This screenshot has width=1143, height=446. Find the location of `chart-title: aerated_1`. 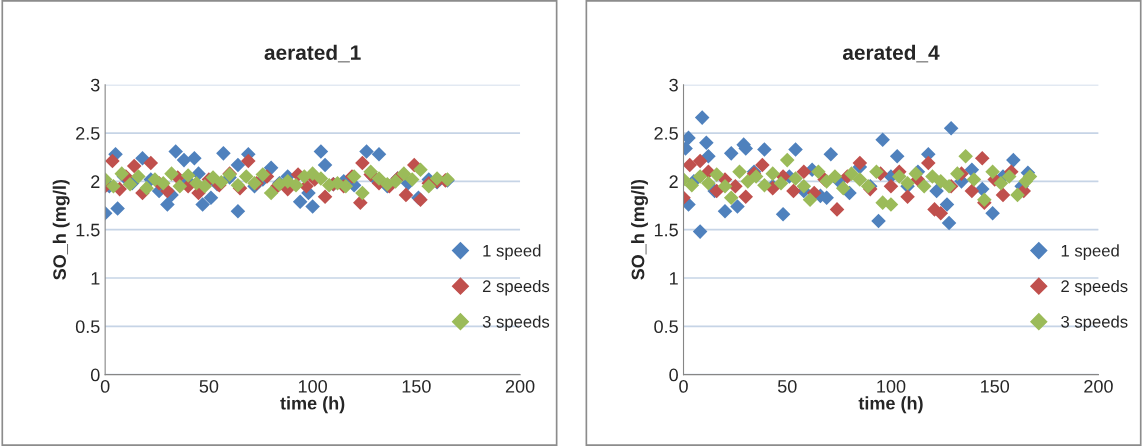

chart-title: aerated_1 is located at coordinates (312, 53).